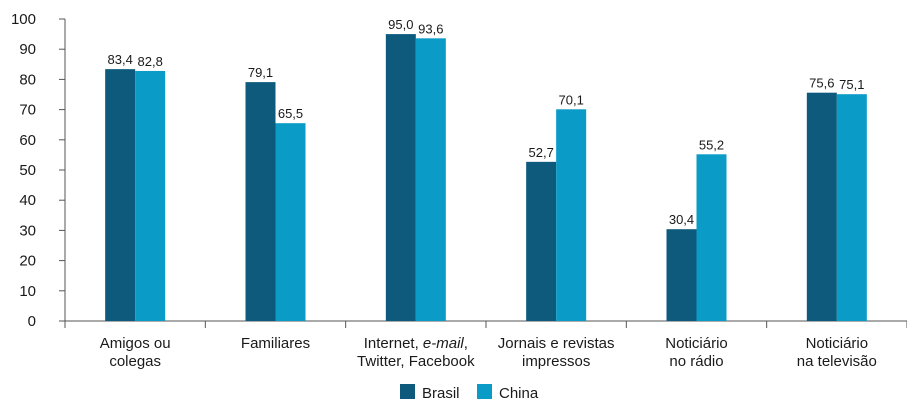 This screenshot has height=411, width=907. Describe the element at coordinates (821, 83) in the screenshot. I see `bar-value-label: 75,6` at that location.